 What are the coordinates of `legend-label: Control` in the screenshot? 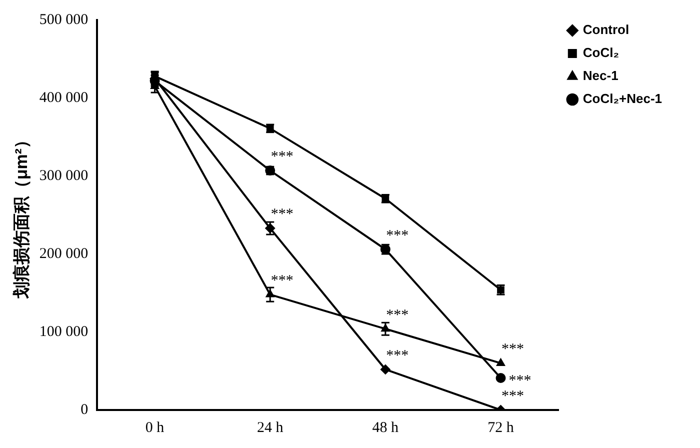 It's located at (606, 30).